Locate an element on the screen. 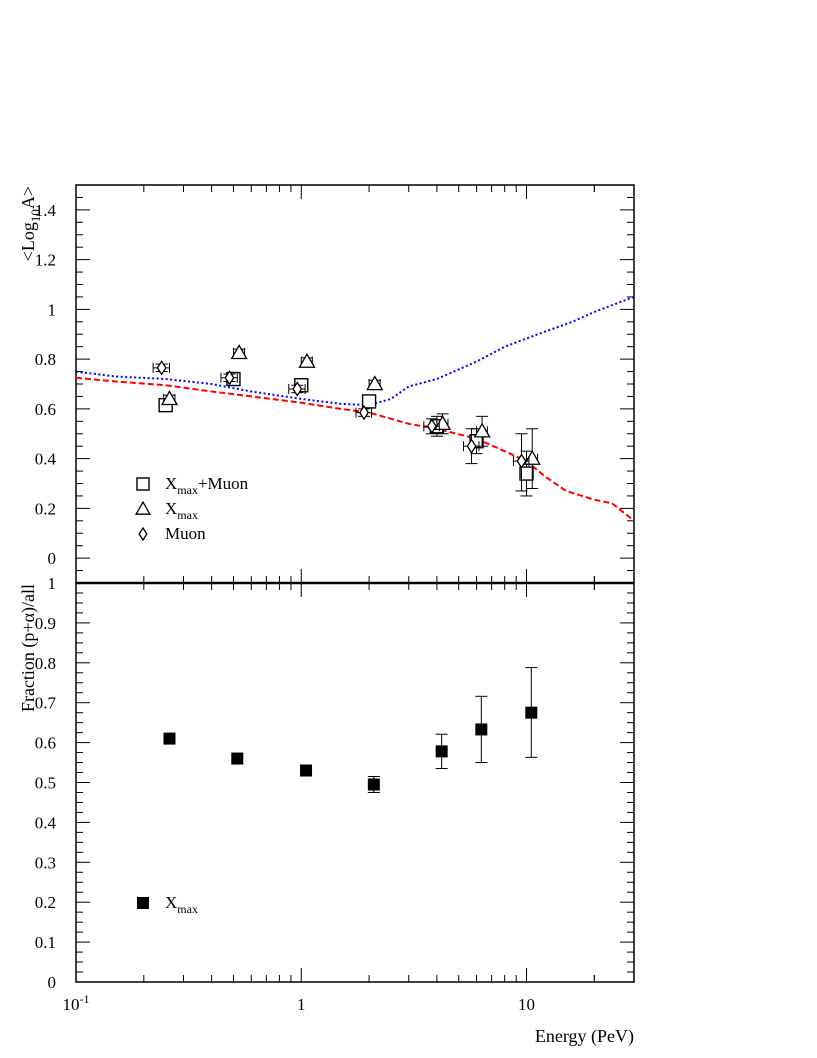 Image resolution: width=817 pixels, height=1058 pixels. x-axis-label: Energy (PeV) is located at coordinates (584, 1036).